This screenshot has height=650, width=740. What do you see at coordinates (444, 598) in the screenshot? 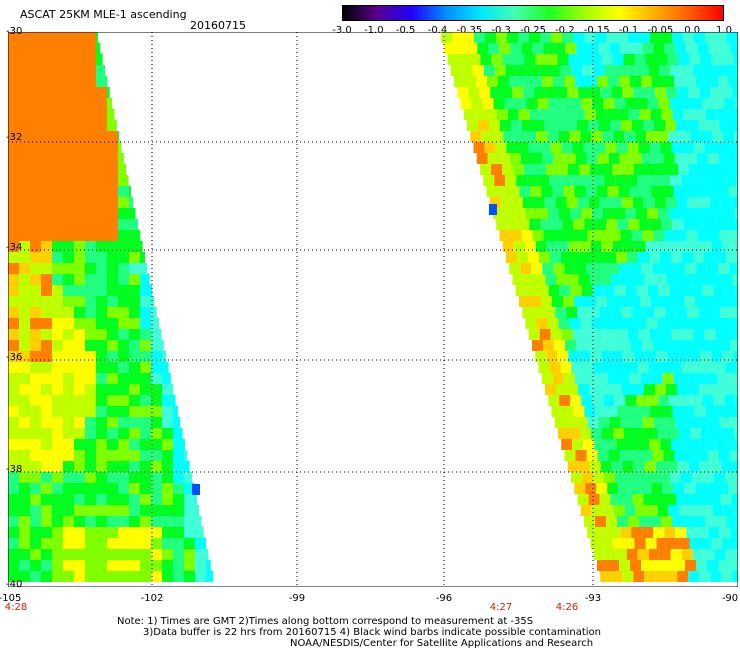
I see `lon-label-96: -96` at bounding box center [444, 598].